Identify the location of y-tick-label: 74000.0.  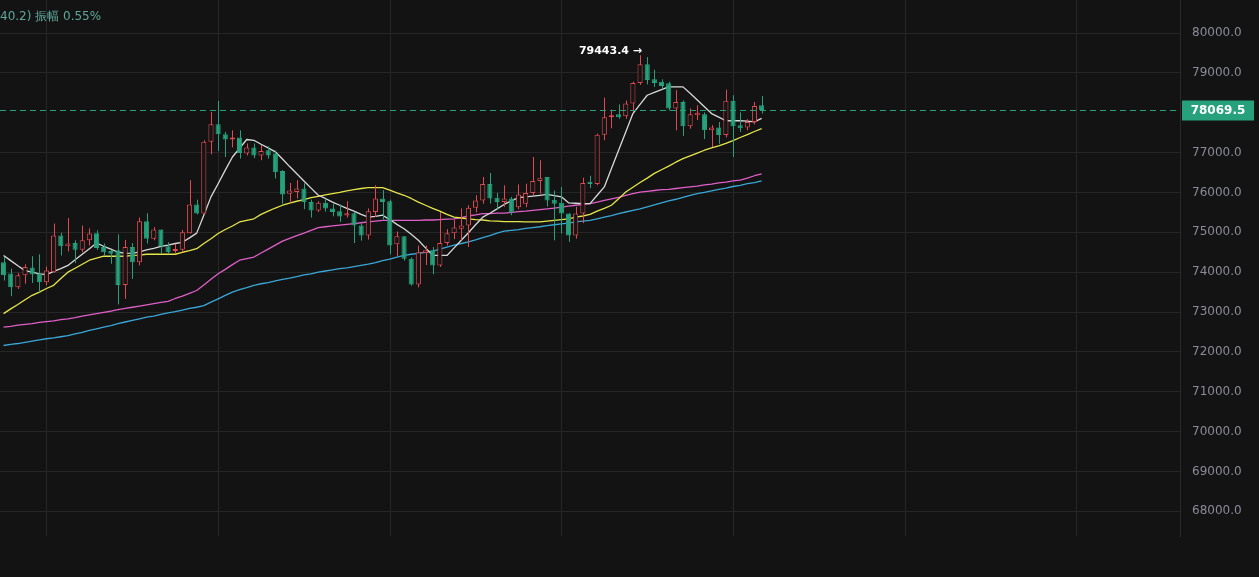
(1217, 271).